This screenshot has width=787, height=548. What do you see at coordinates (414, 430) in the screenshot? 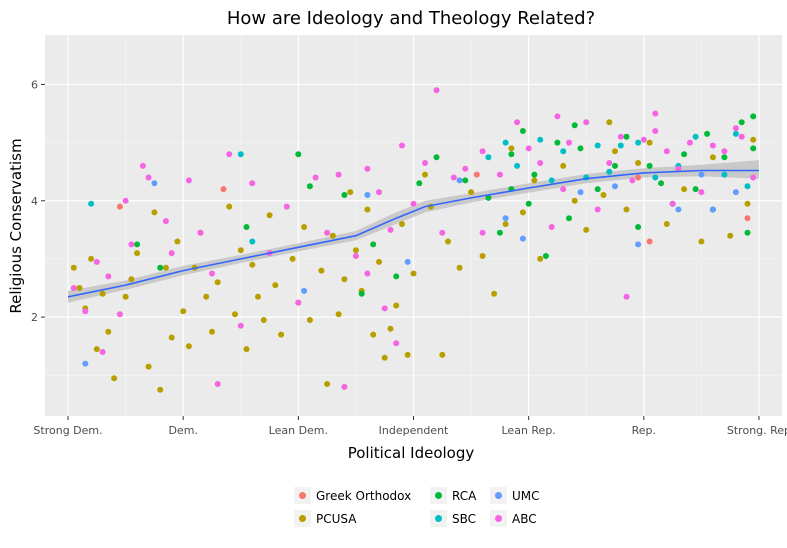
I see `x-tick-label: Independent` at bounding box center [414, 430].